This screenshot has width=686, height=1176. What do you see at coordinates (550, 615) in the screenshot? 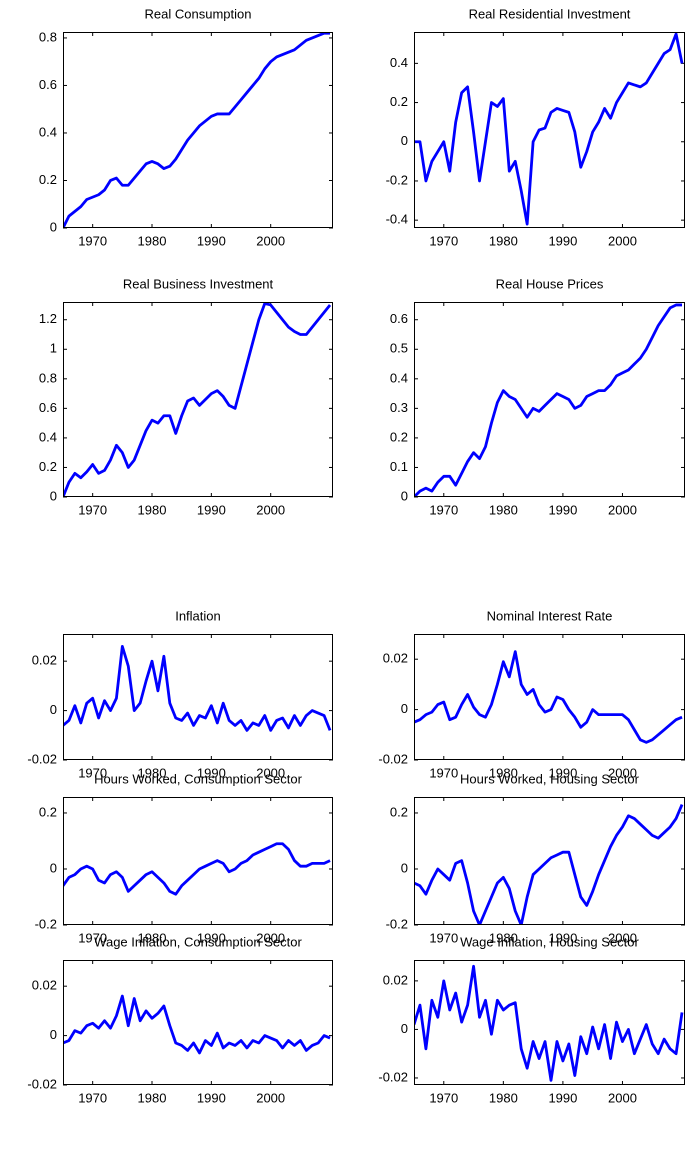
I see `panel-title: Nominal Interest Rate` at bounding box center [550, 615].